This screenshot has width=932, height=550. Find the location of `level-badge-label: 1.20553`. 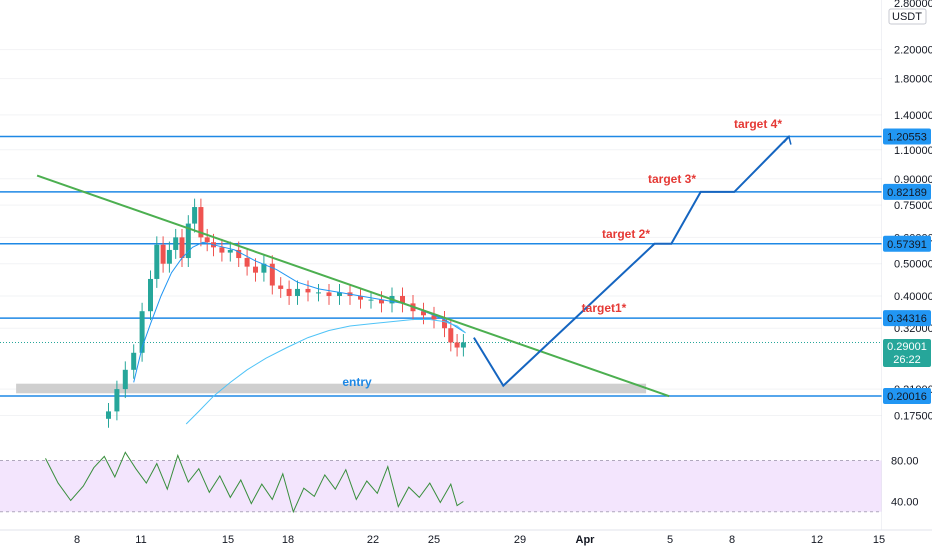

level-badge-label: 1.20553 is located at coordinates (907, 138).